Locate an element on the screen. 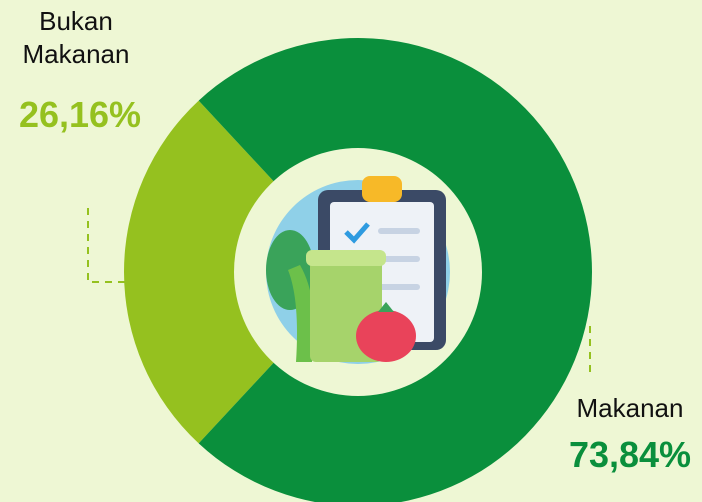 This screenshot has height=502, width=702. value-label: 26,16% is located at coordinates (80, 114).